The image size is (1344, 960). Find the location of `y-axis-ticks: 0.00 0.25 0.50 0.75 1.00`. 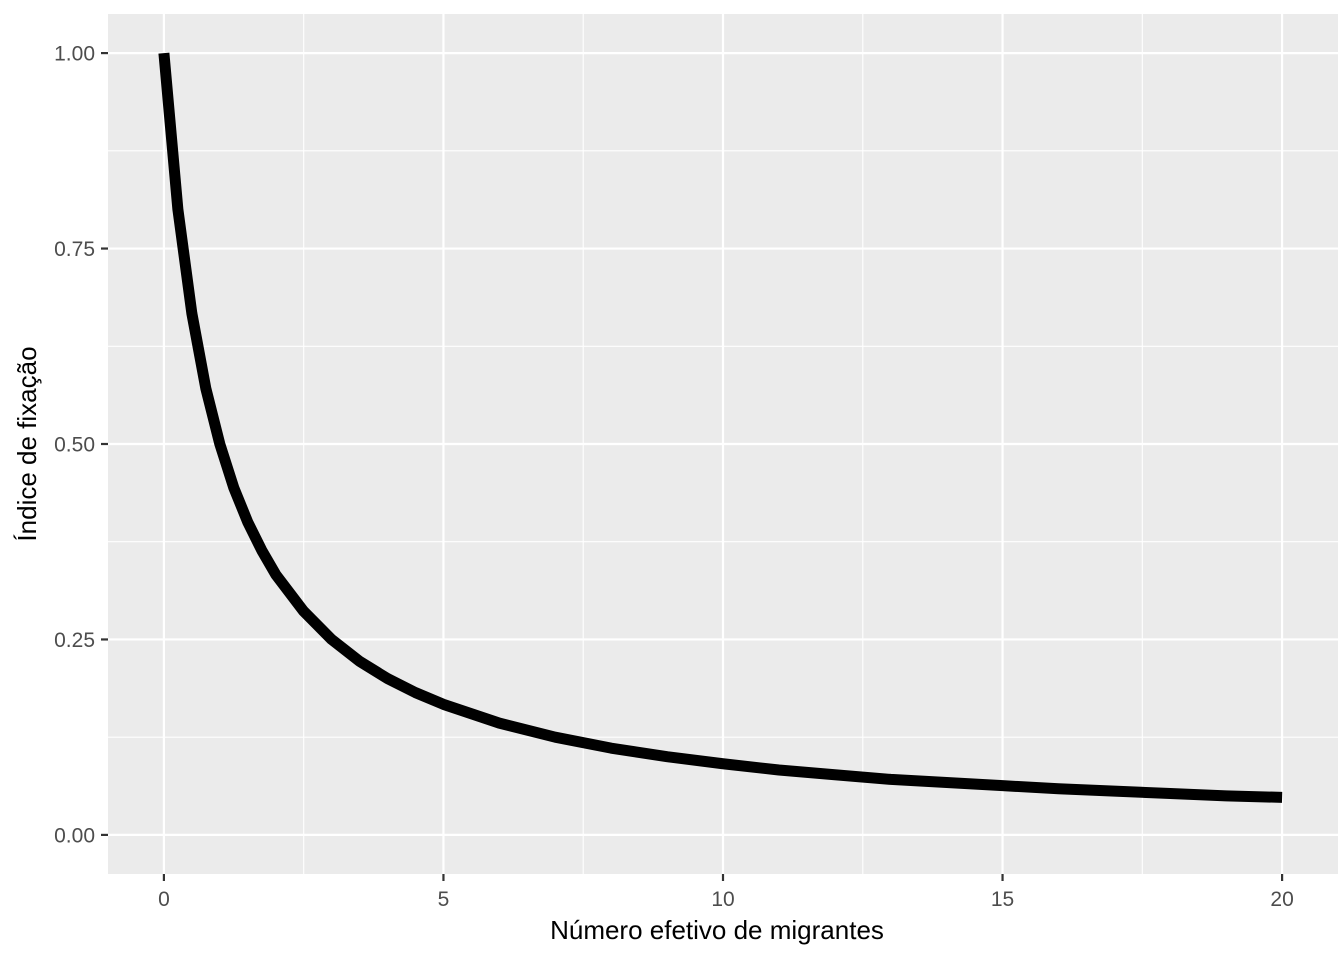

y-axis-ticks: 0.00 0.25 0.50 0.75 1.00 is located at coordinates (81, 445).